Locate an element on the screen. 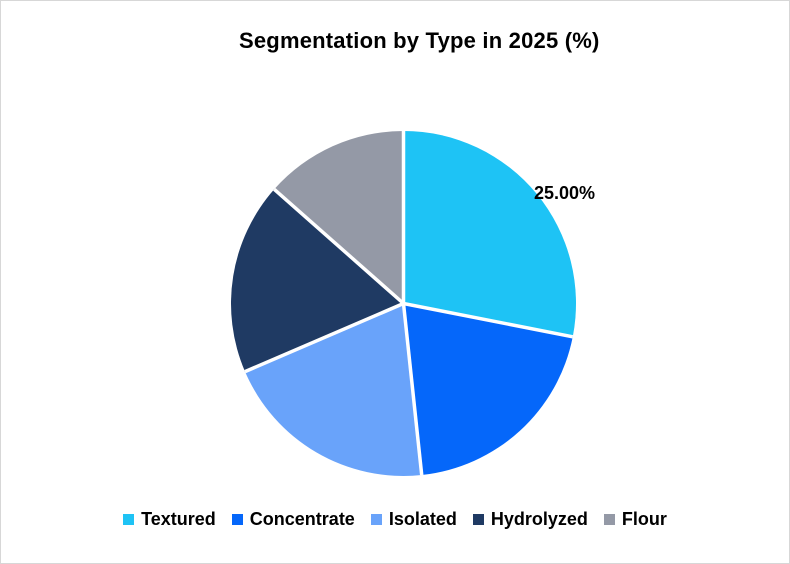  pie-slice-flour is located at coordinates (339, 217).